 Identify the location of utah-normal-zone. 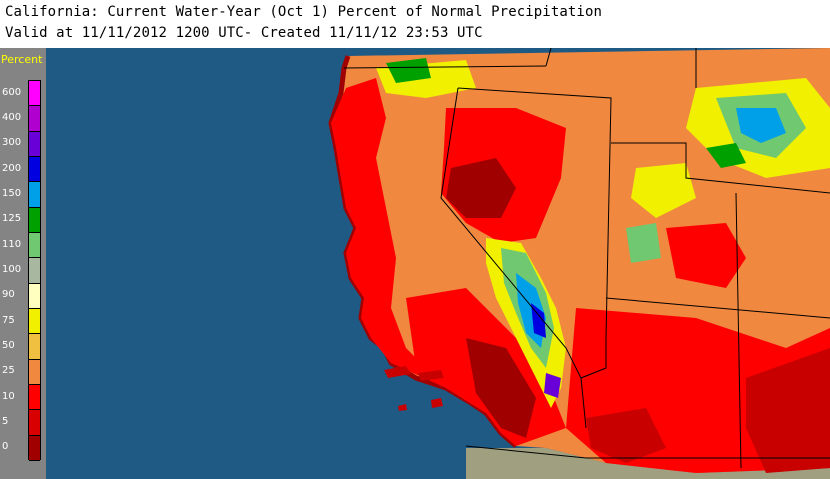
(663, 190).